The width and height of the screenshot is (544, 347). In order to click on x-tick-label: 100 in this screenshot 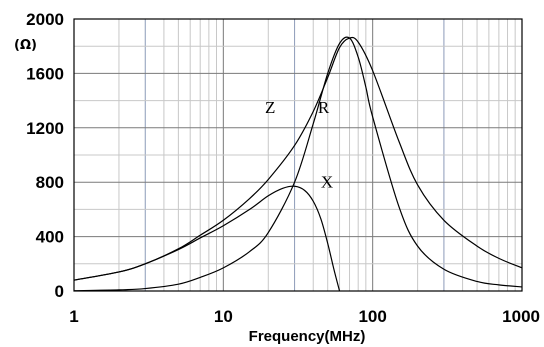, I will do `click(372, 316)`.